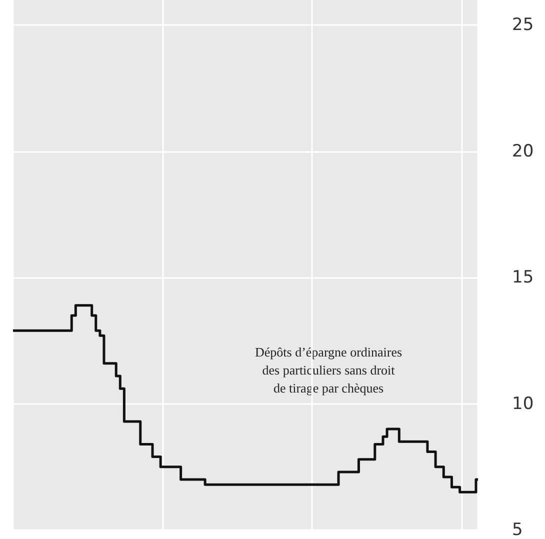 The height and width of the screenshot is (539, 545). I want to click on y-tick-label: 20, so click(523, 151).